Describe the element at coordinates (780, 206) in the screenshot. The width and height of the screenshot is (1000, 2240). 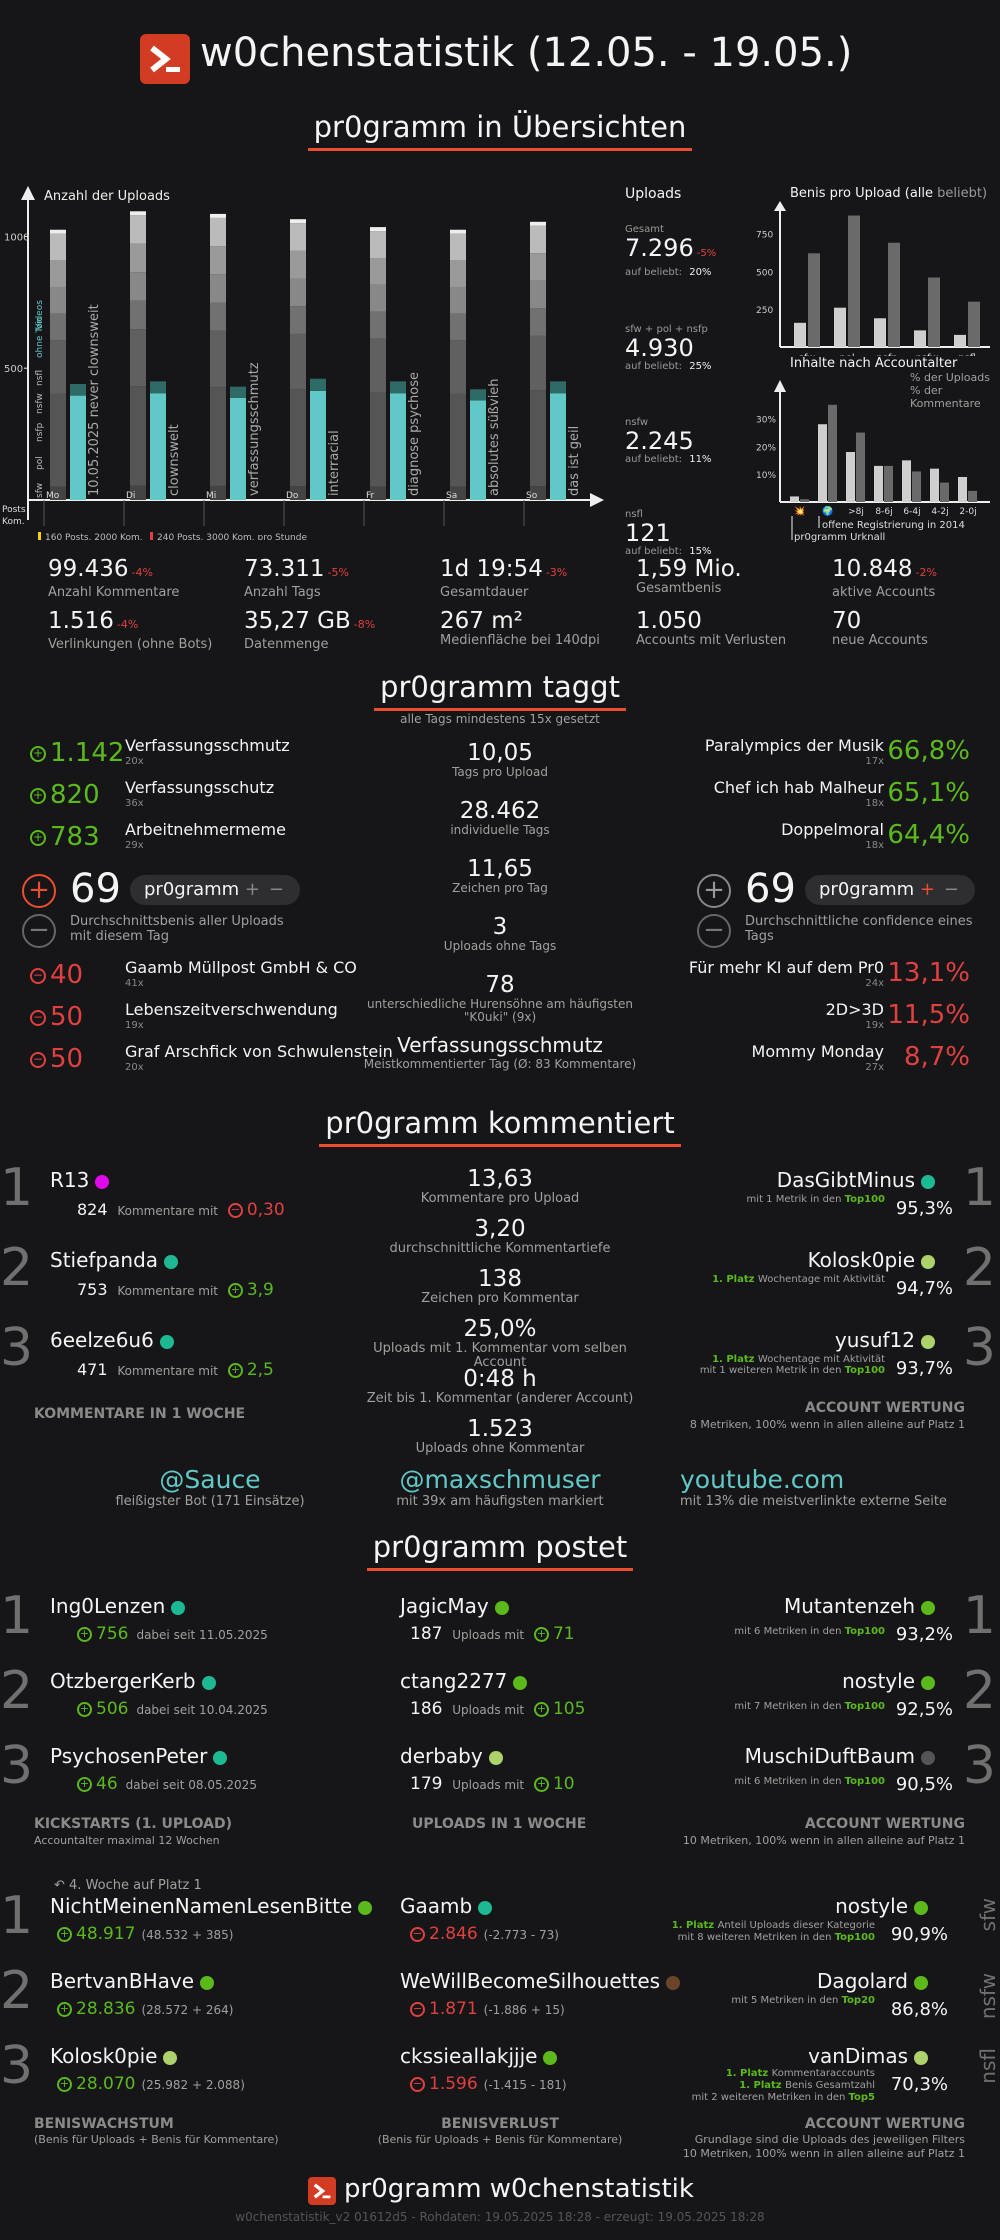
I see `y-axis-arrow-icon` at that location.